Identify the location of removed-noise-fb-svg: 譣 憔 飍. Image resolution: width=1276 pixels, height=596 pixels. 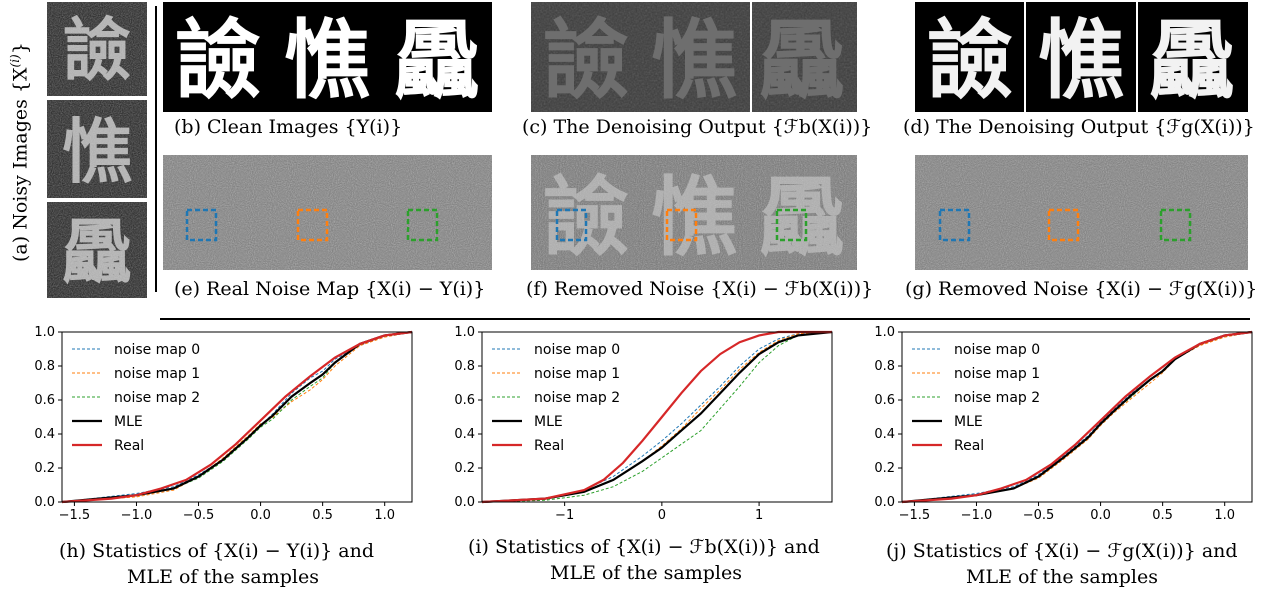
(694, 212).